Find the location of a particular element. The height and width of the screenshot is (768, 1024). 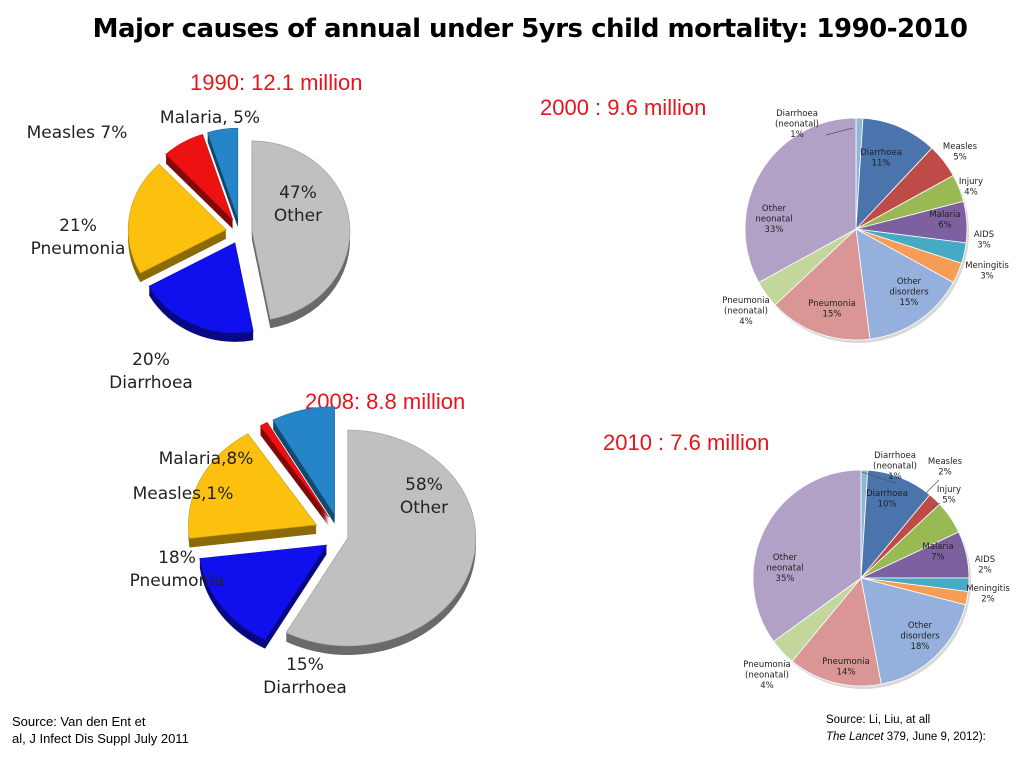

pie-2008-label-other: 58% Other is located at coordinates (424, 496).